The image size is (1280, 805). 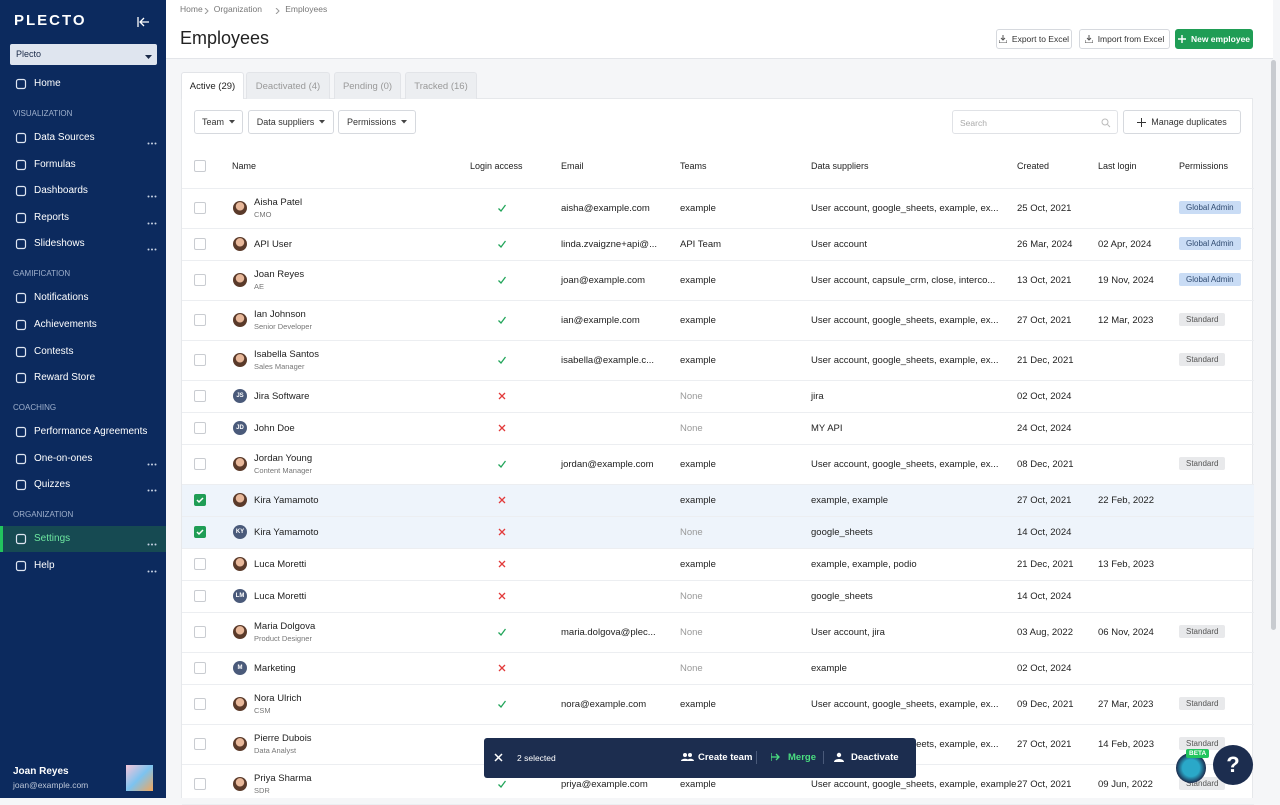 I want to click on created: 21 Dec, 2021, so click(x=1045, y=564).